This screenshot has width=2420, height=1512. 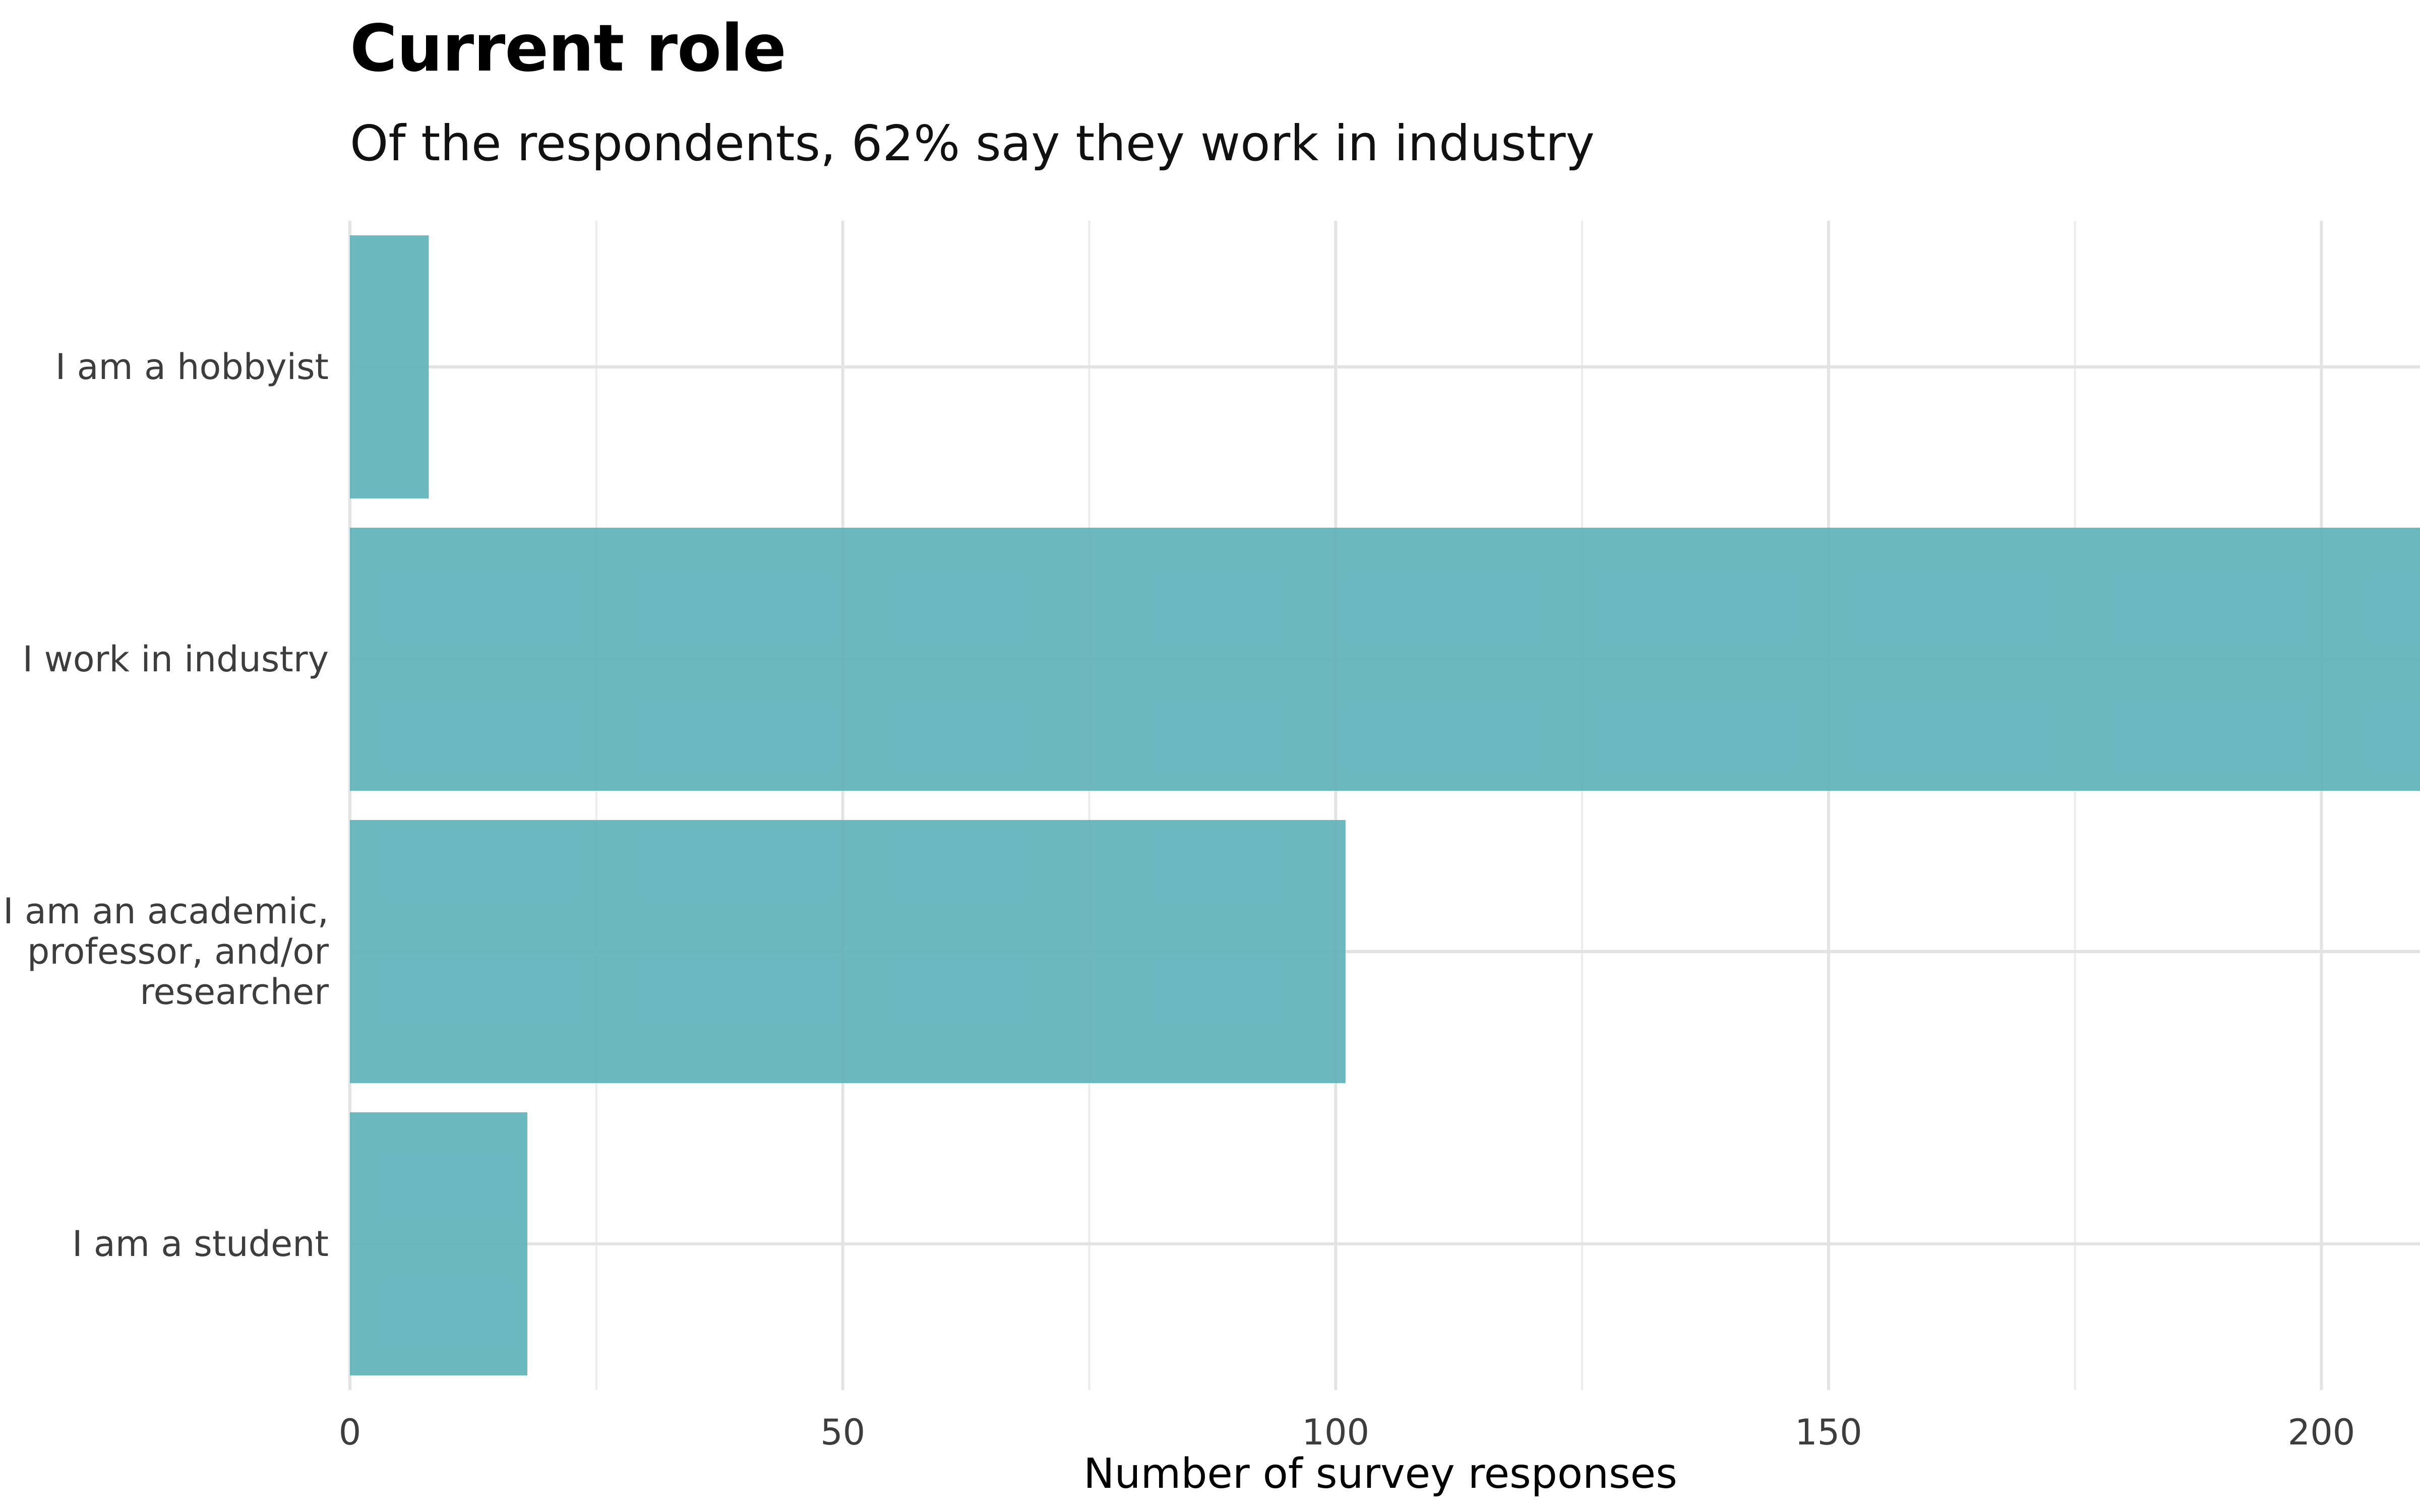 I want to click on x-tick-label: 100, so click(x=1335, y=1433).